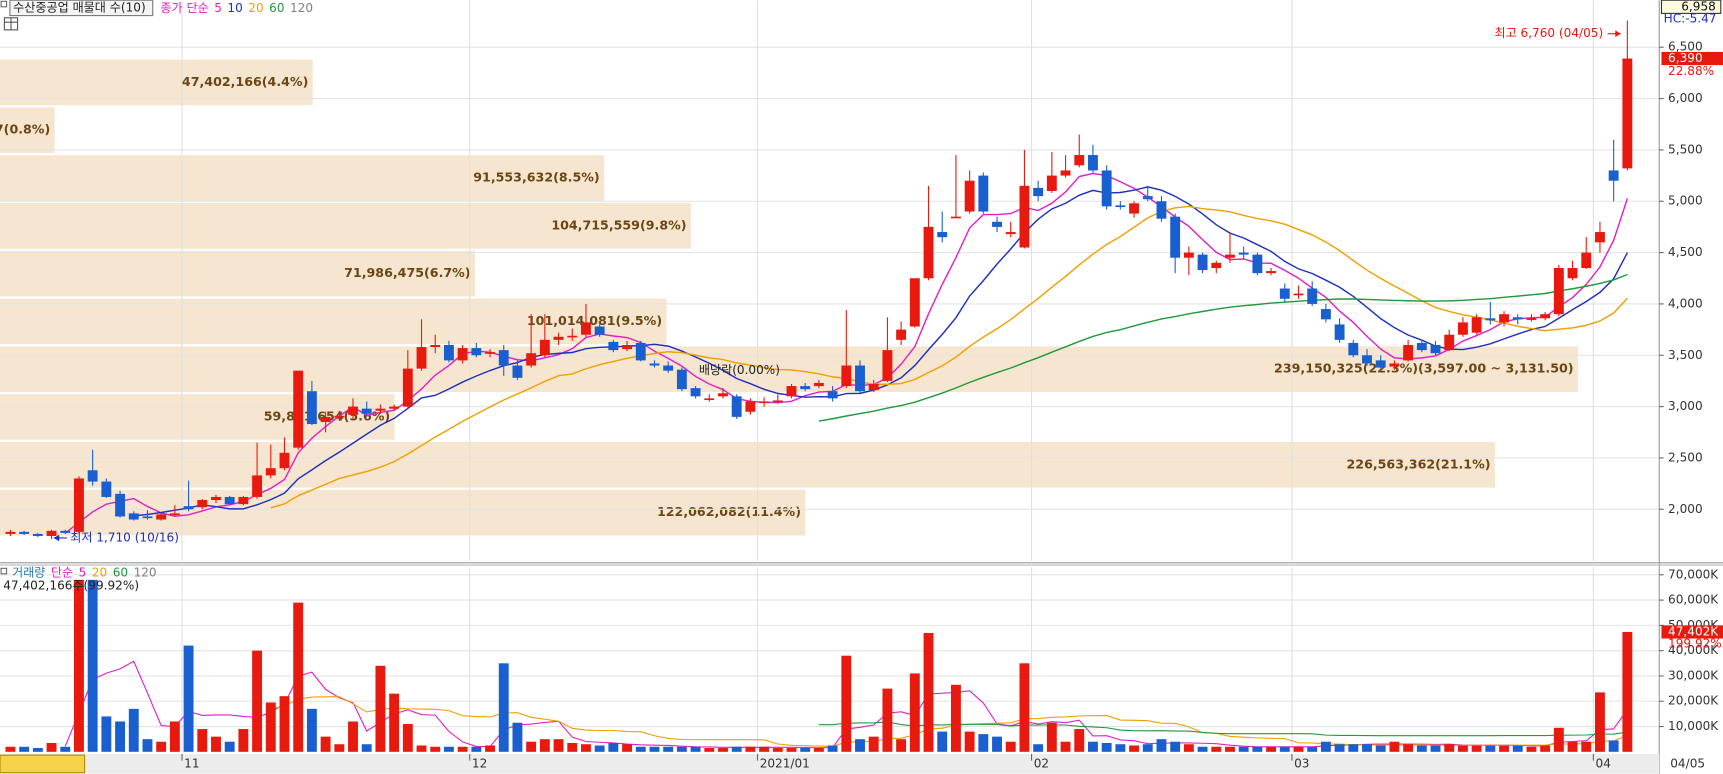  What do you see at coordinates (1691, 71) in the screenshot?
I see `change-label: 22.88%` at bounding box center [1691, 71].